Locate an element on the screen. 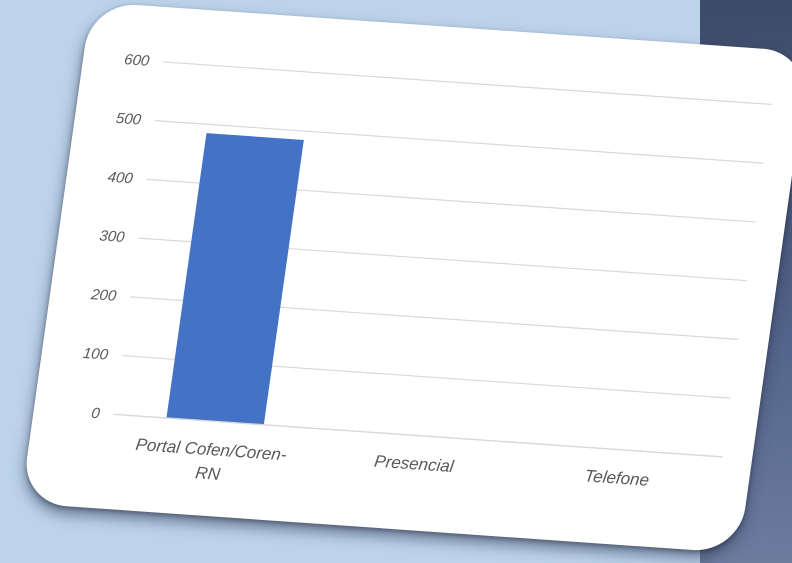 The image size is (792, 563). x-axis-line is located at coordinates (418, 435).